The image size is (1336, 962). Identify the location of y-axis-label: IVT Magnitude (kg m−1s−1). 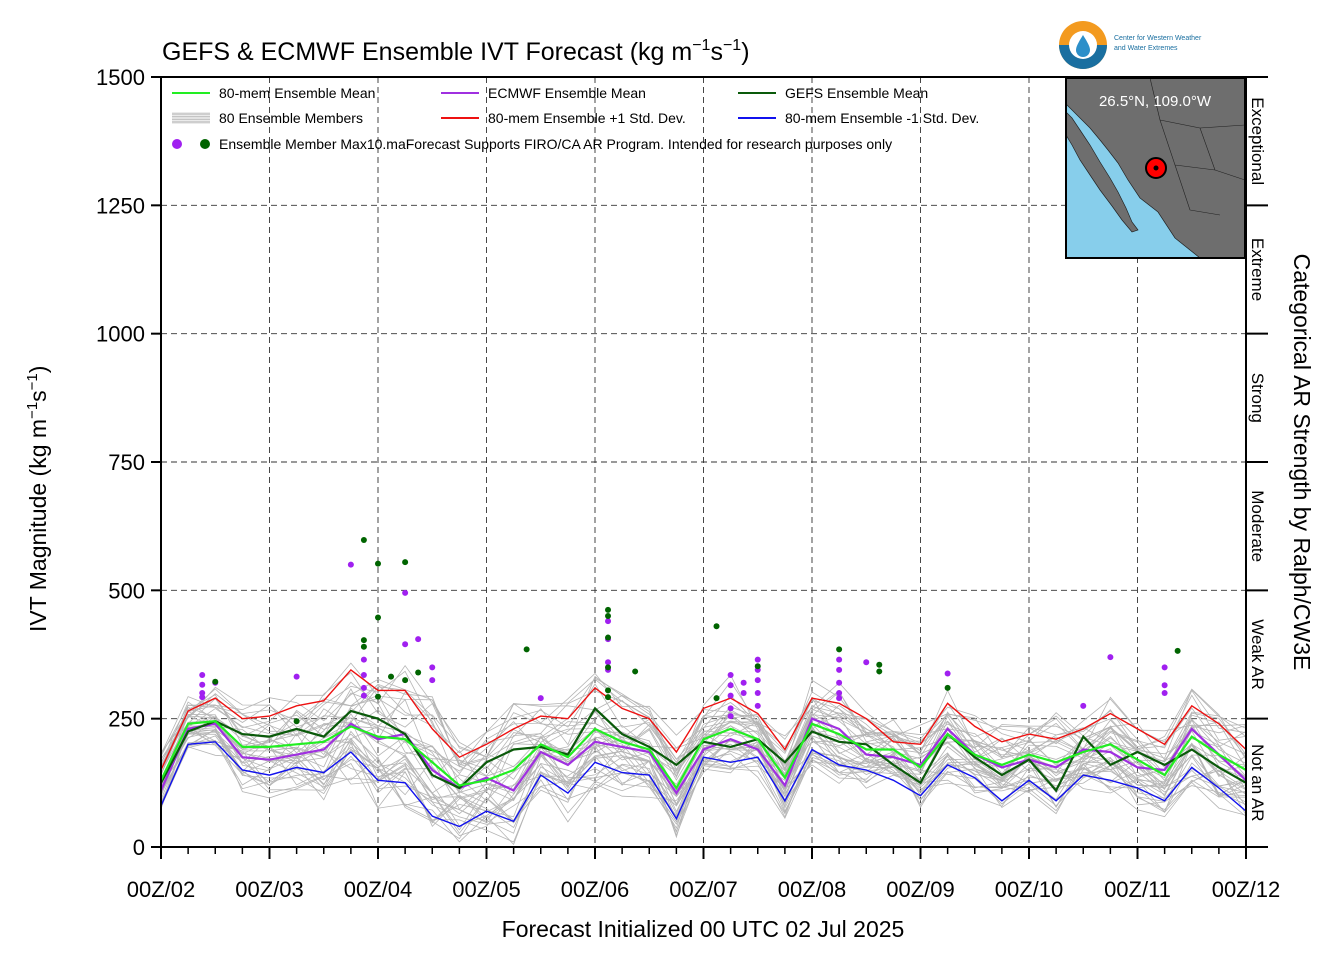
(37, 499).